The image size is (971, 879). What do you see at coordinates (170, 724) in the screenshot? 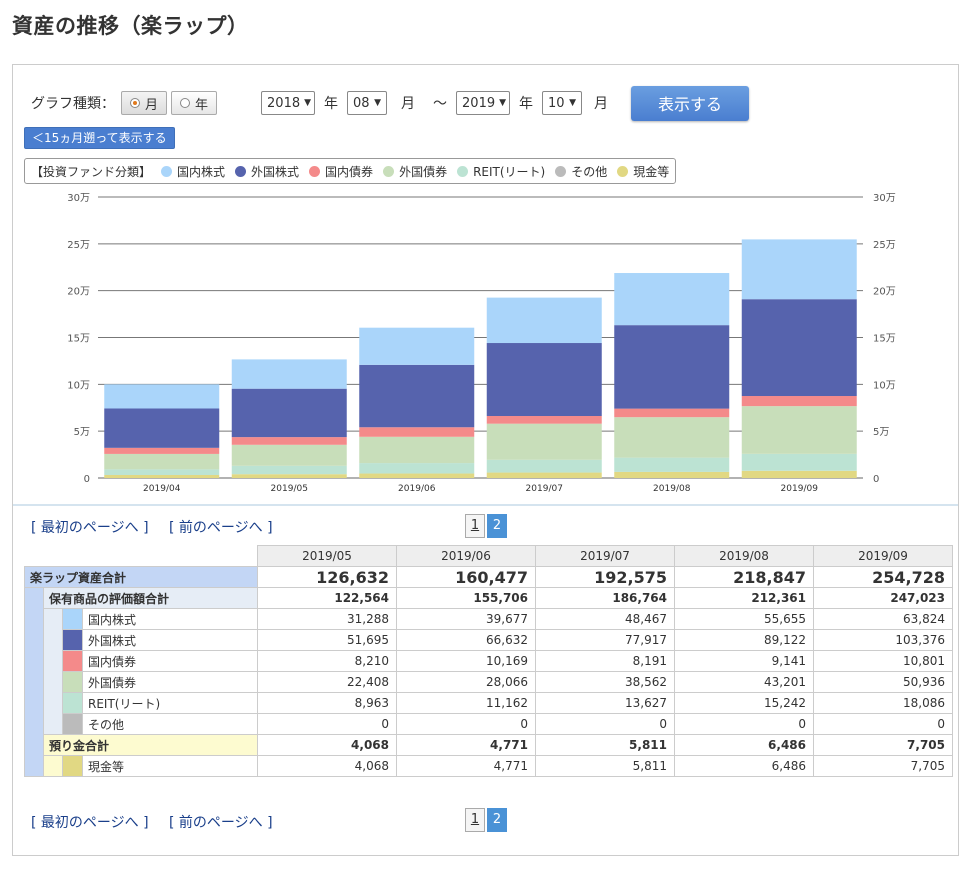
I see `row-label: その他` at bounding box center [170, 724].